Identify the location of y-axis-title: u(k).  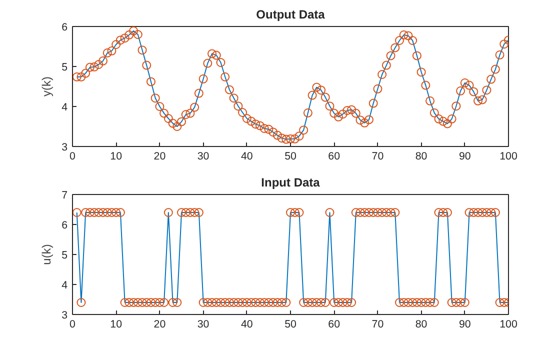
(47, 254).